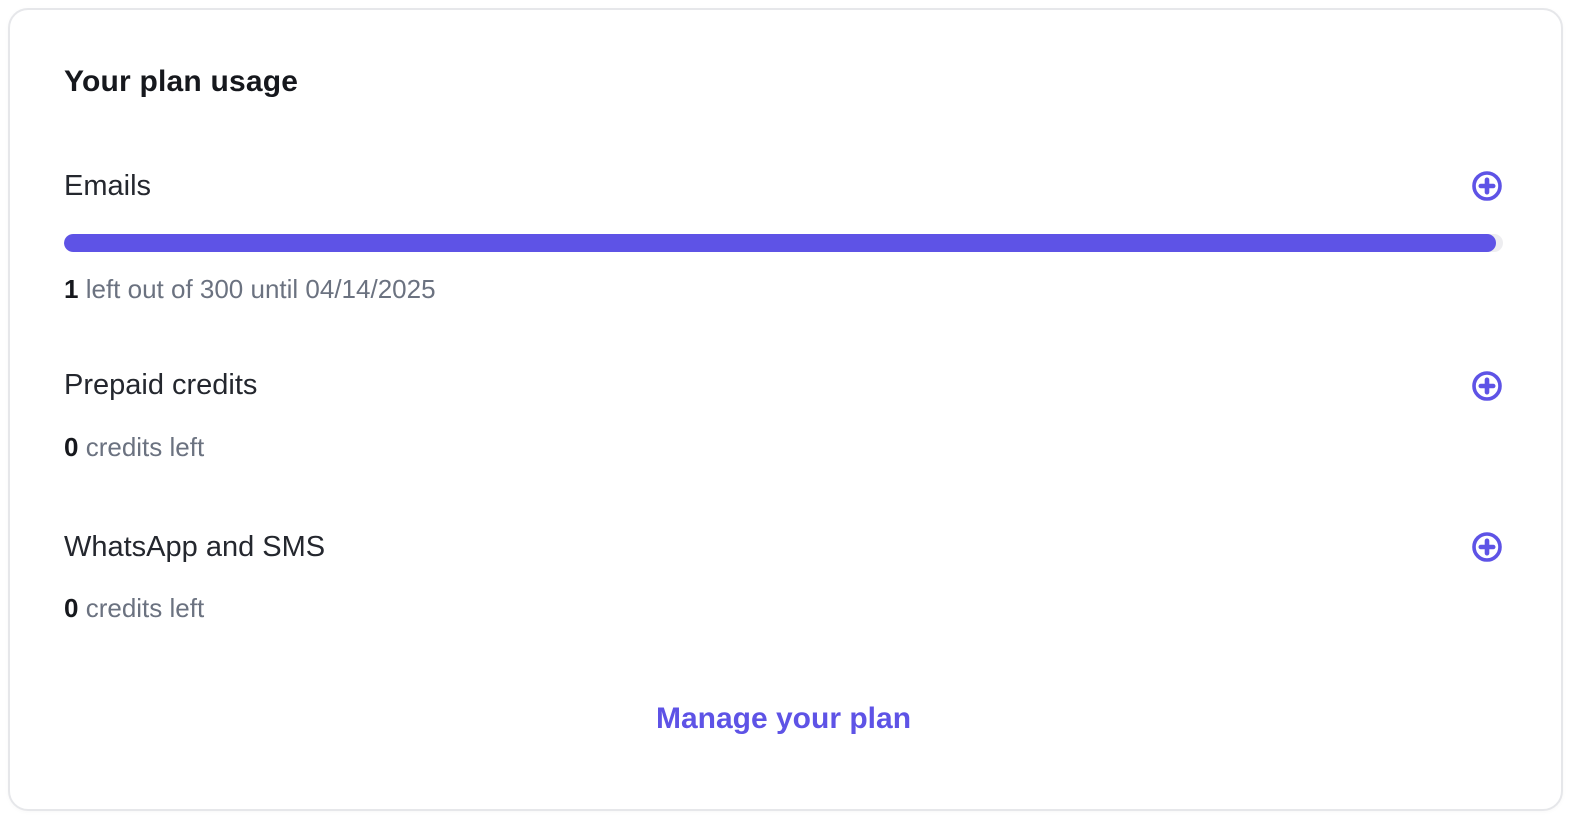 The image size is (1571, 823). What do you see at coordinates (783, 414) in the screenshot?
I see `section-prepaid-credits: Prepaid credits 0 credits left` at bounding box center [783, 414].